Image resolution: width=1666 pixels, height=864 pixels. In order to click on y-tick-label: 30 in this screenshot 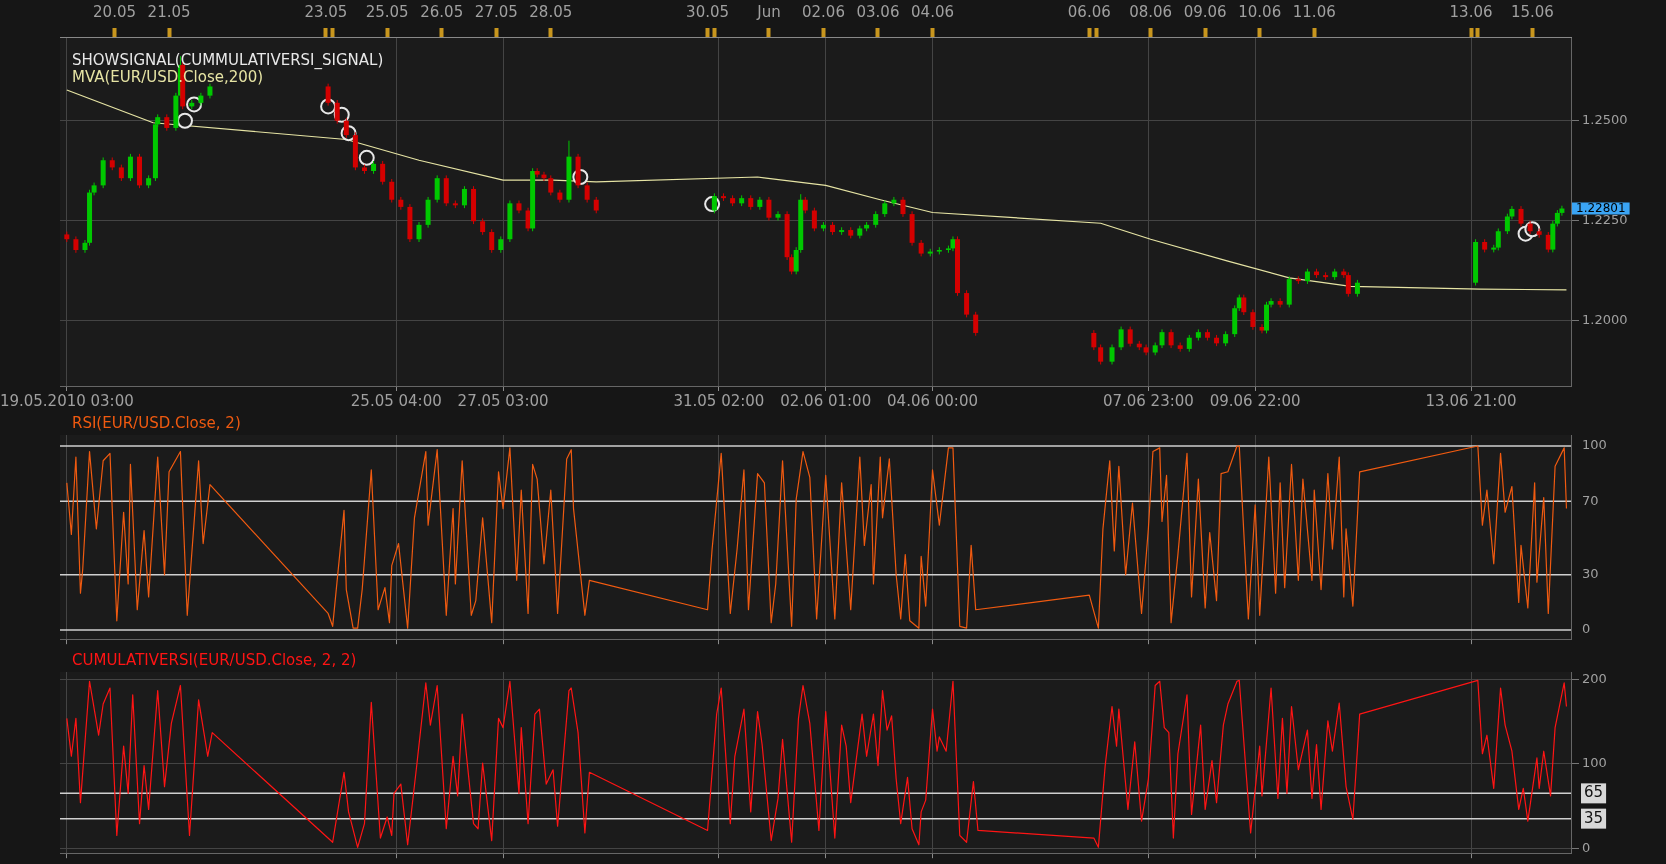, I will do `click(1590, 574)`.